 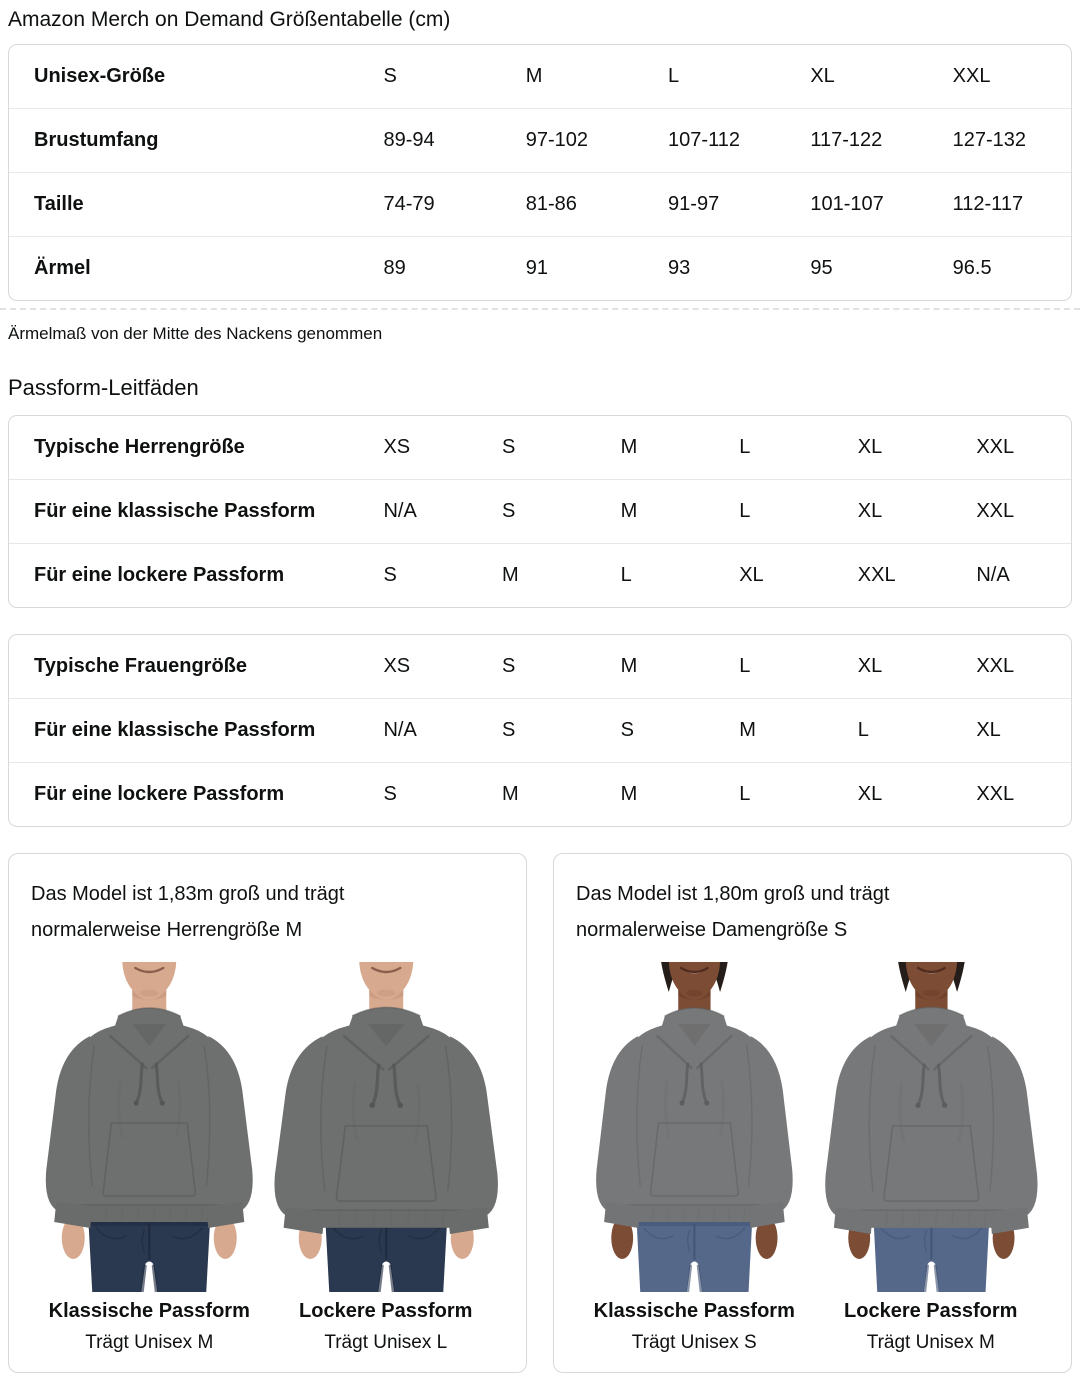 I want to click on model-description-line: Das Model ist 1,83m groß und trägt, so click(x=188, y=894).